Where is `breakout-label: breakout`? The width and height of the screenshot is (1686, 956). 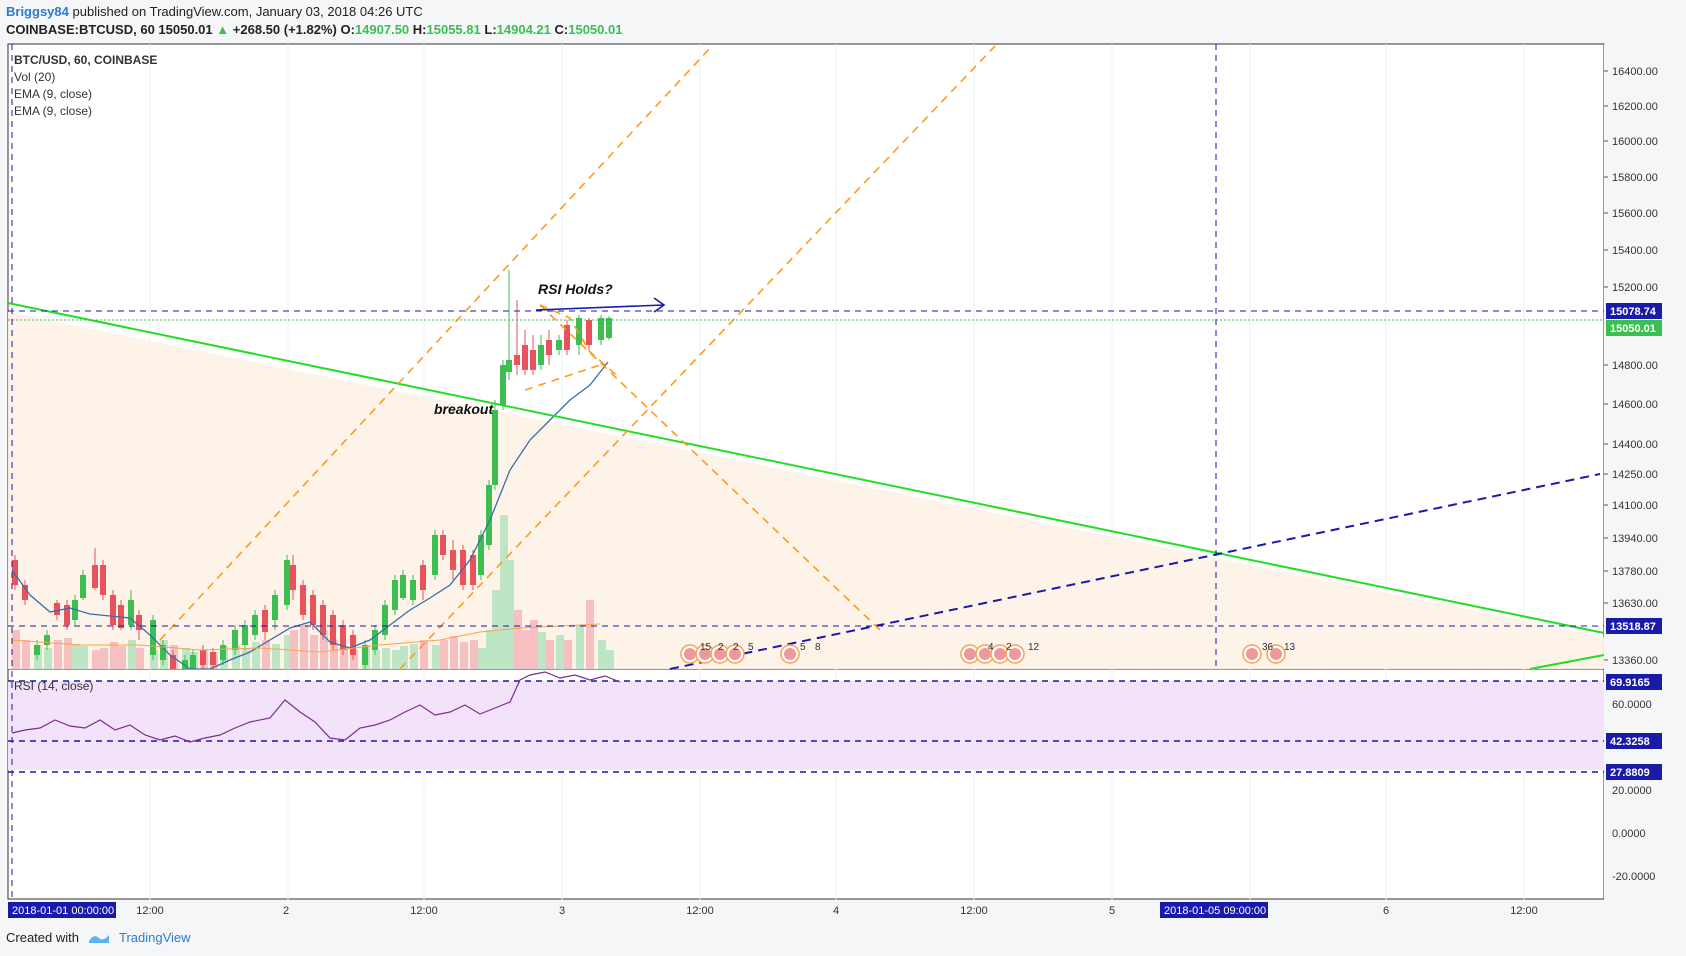 breakout-label: breakout is located at coordinates (464, 409).